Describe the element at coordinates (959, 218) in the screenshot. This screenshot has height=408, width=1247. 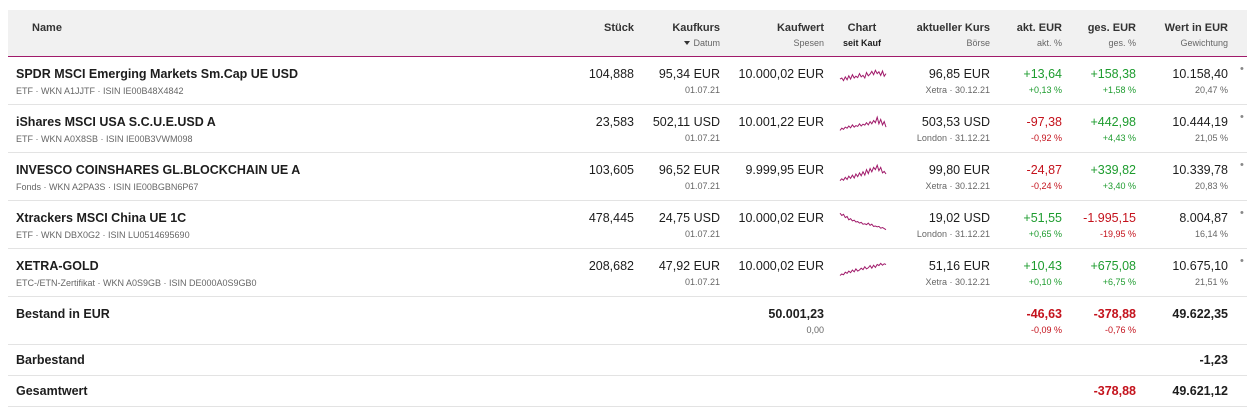
I see `position-kurs: 19,02 USD` at that location.